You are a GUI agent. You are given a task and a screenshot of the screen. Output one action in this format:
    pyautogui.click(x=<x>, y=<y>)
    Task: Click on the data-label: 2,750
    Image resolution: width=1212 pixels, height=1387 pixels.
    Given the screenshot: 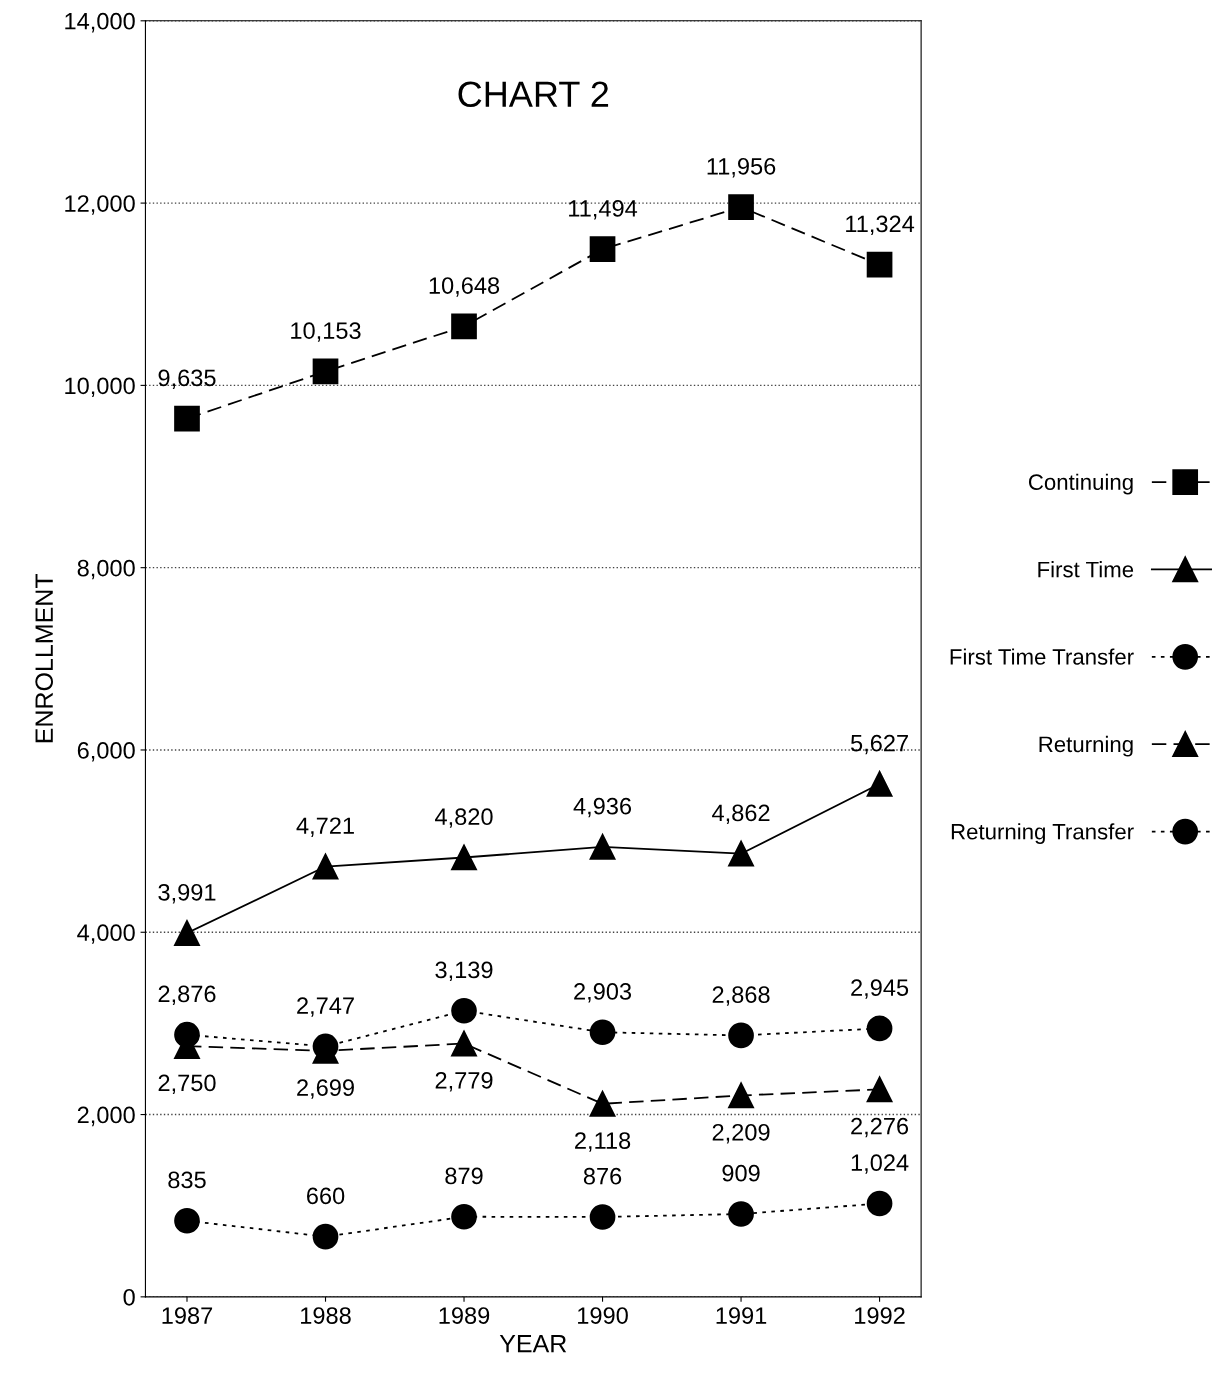 What is the action you would take?
    pyautogui.click(x=187, y=1084)
    